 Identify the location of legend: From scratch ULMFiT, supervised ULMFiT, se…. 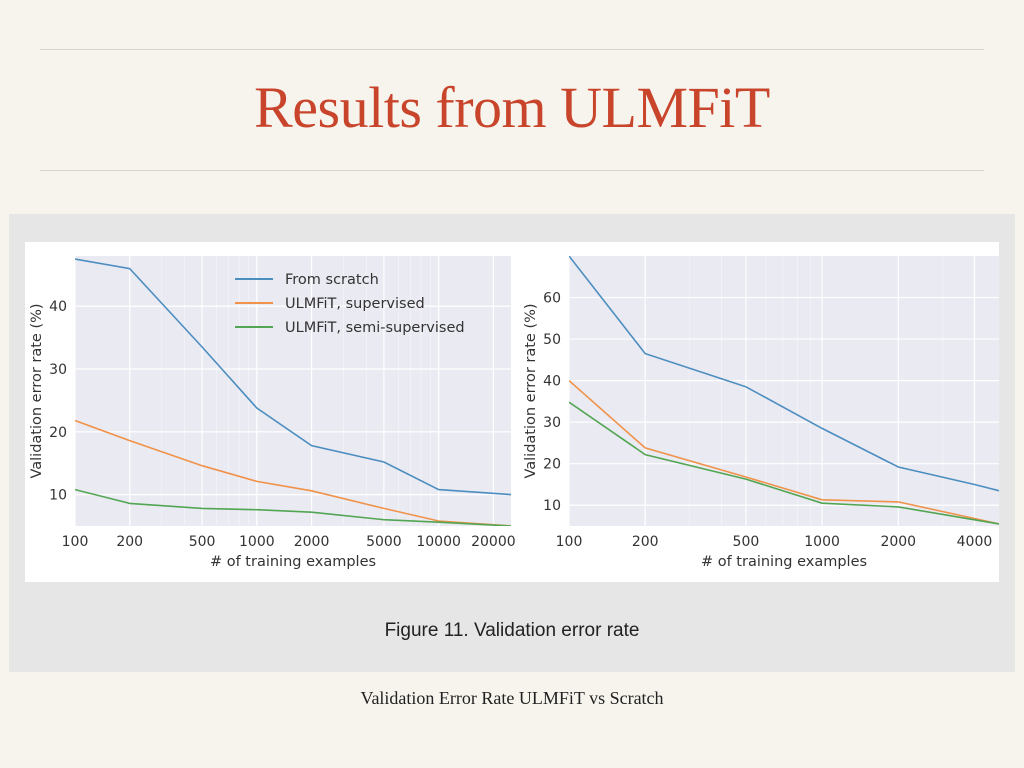
(350, 304).